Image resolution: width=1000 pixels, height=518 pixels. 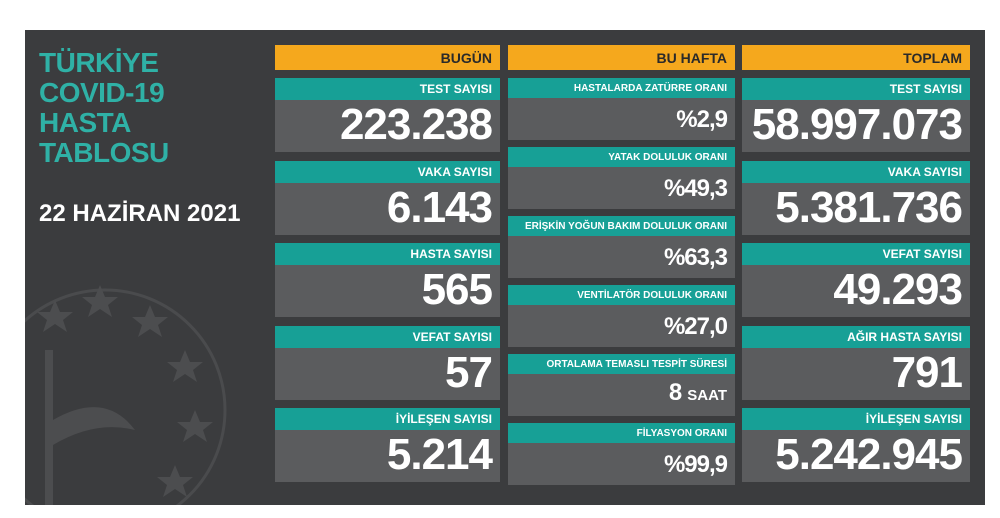 I want to click on stat-number: 58.997.073, so click(x=857, y=124).